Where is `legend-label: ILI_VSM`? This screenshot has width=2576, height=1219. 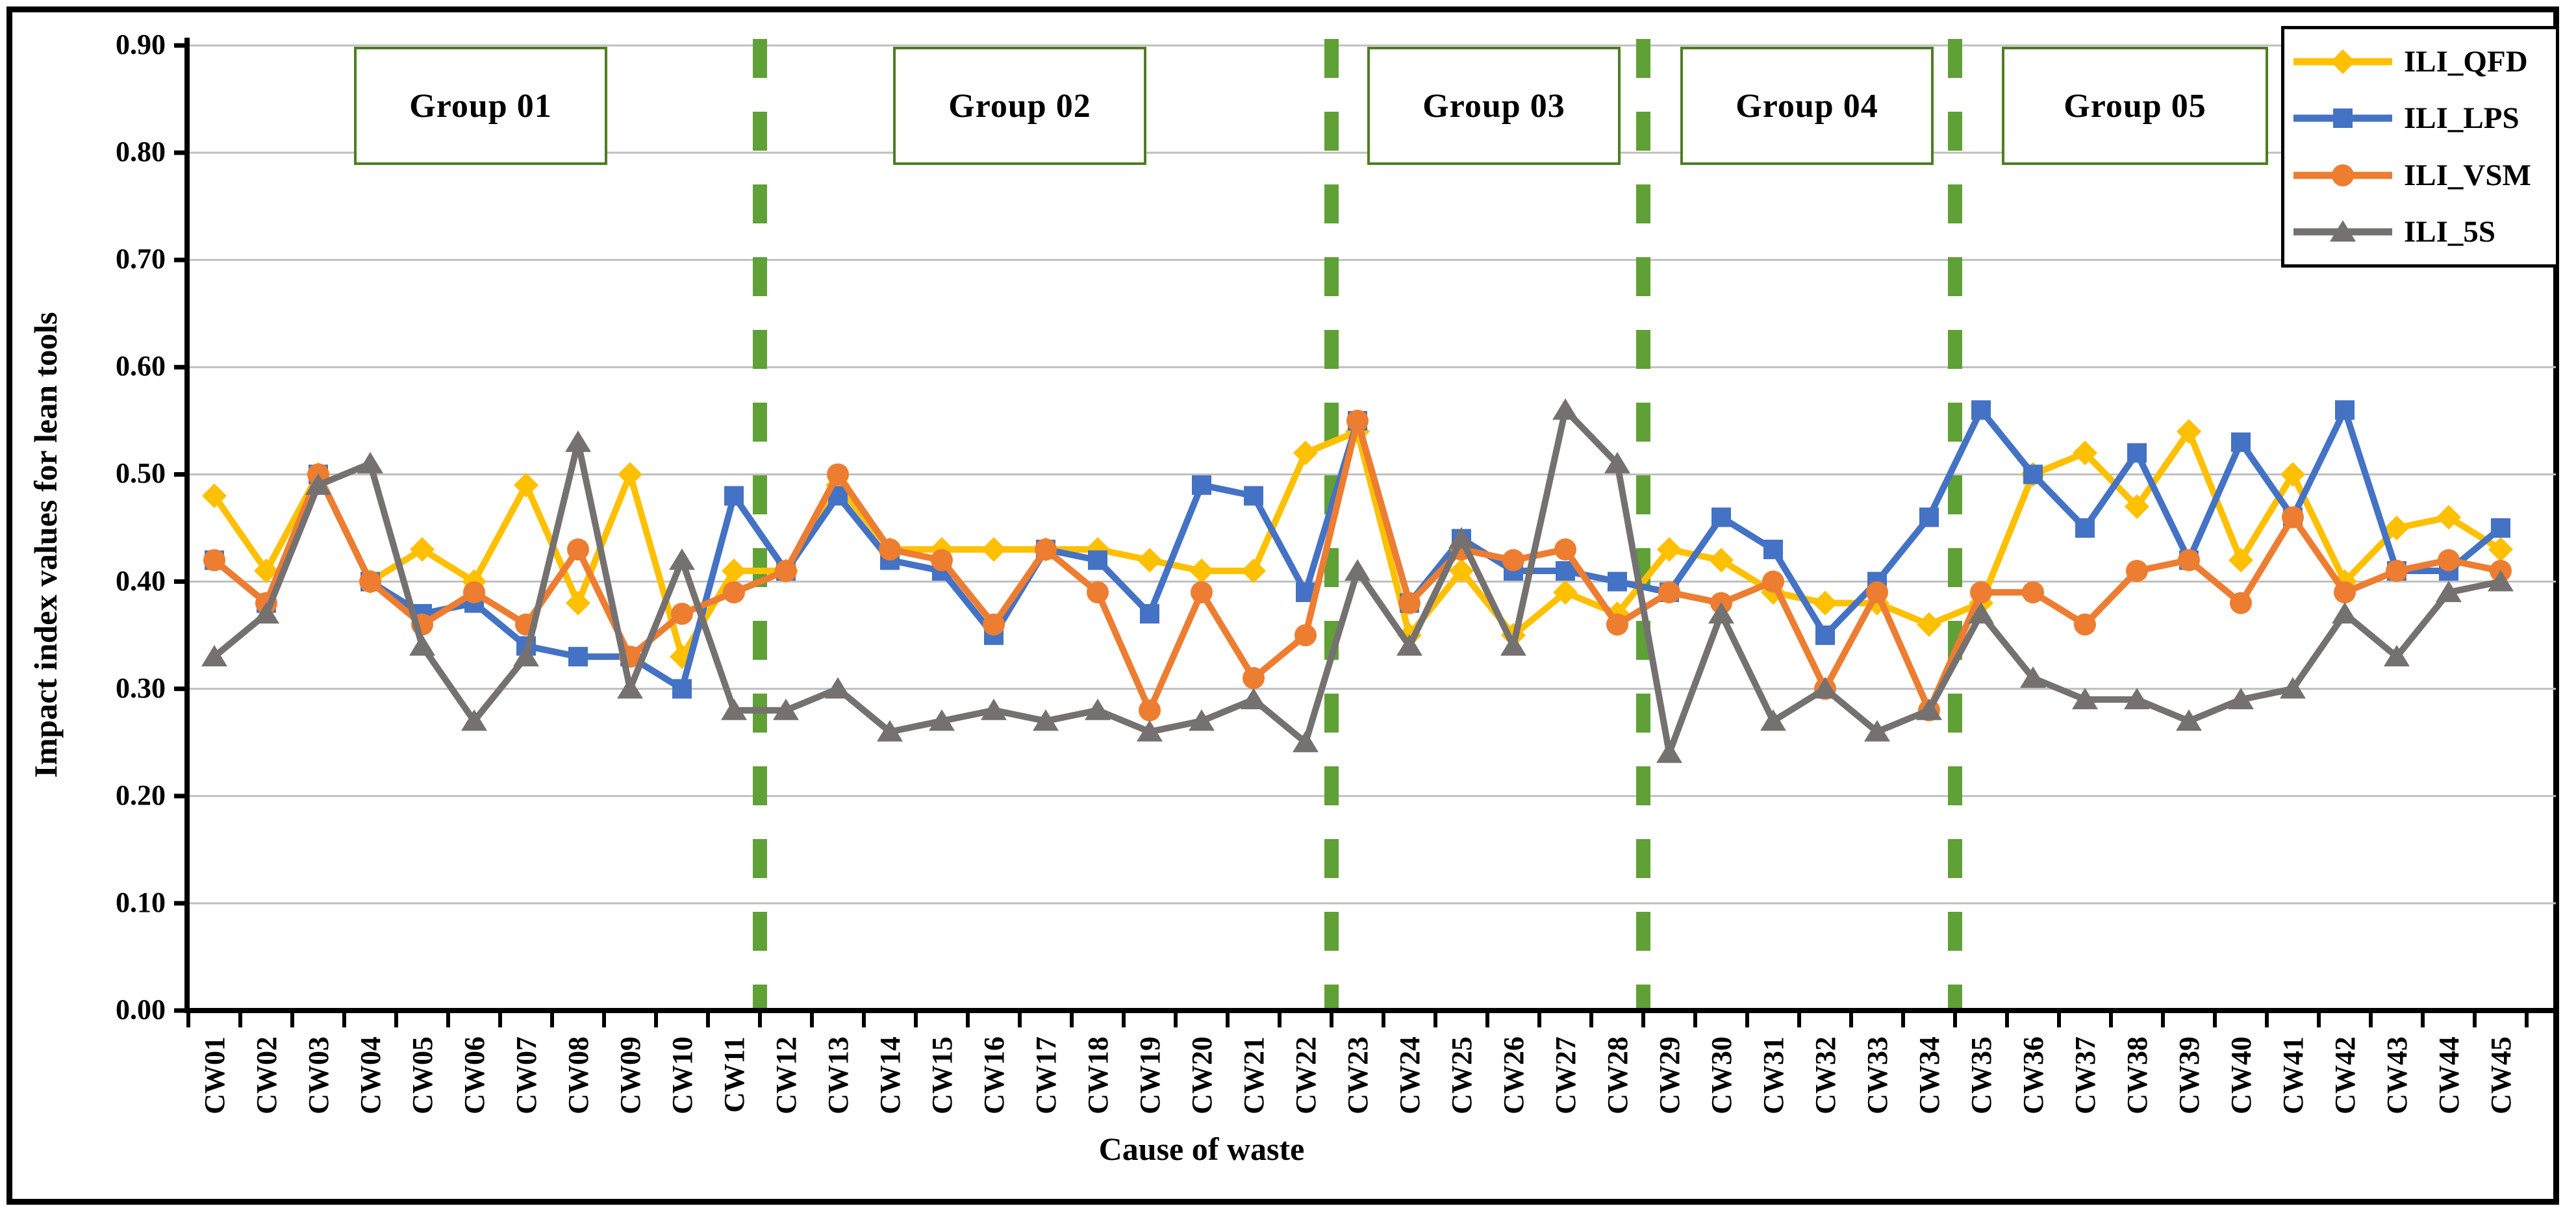
legend-label: ILI_VSM is located at coordinates (2467, 175).